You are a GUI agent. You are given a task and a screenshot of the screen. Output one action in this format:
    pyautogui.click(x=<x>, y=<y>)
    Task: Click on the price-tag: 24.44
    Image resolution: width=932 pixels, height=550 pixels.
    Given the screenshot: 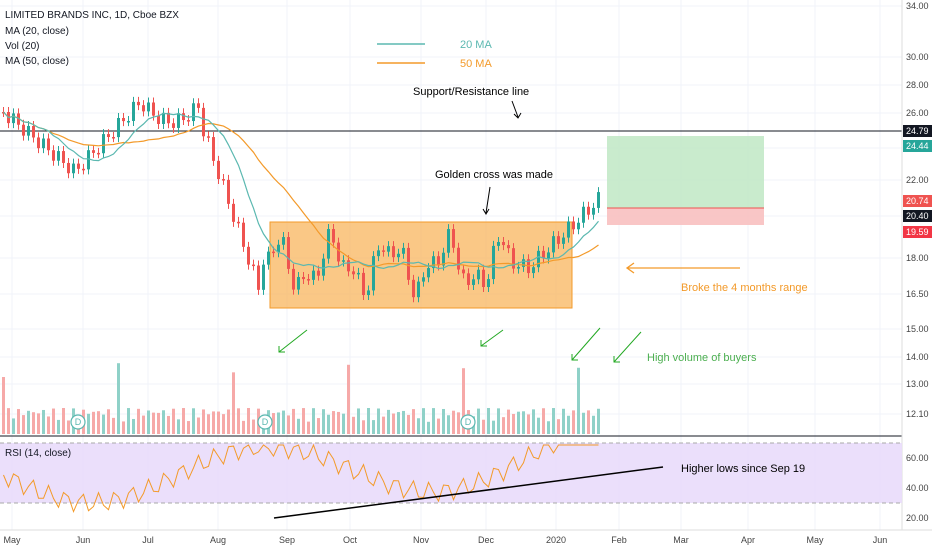 What is the action you would take?
    pyautogui.click(x=917, y=146)
    